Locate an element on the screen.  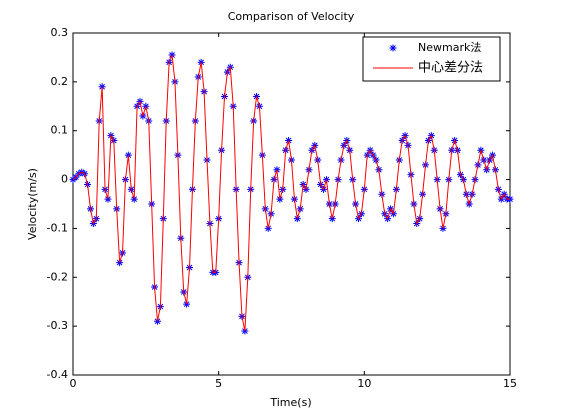
x-tick-label: 0 is located at coordinates (73, 383).